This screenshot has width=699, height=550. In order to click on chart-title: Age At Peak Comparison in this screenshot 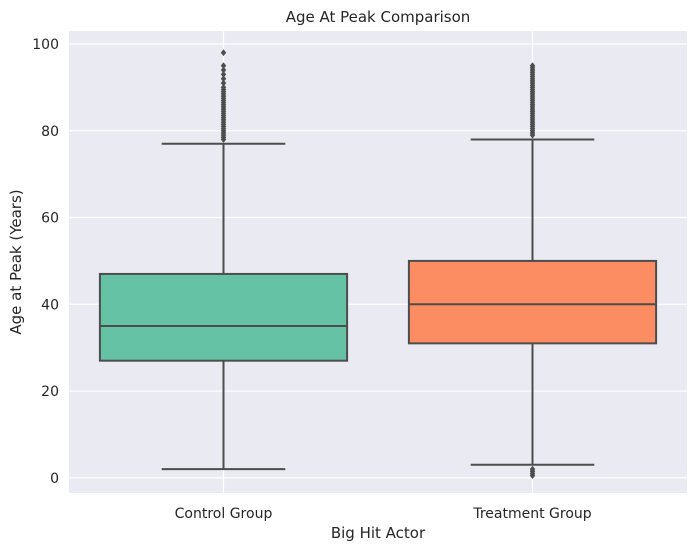, I will do `click(378, 17)`.